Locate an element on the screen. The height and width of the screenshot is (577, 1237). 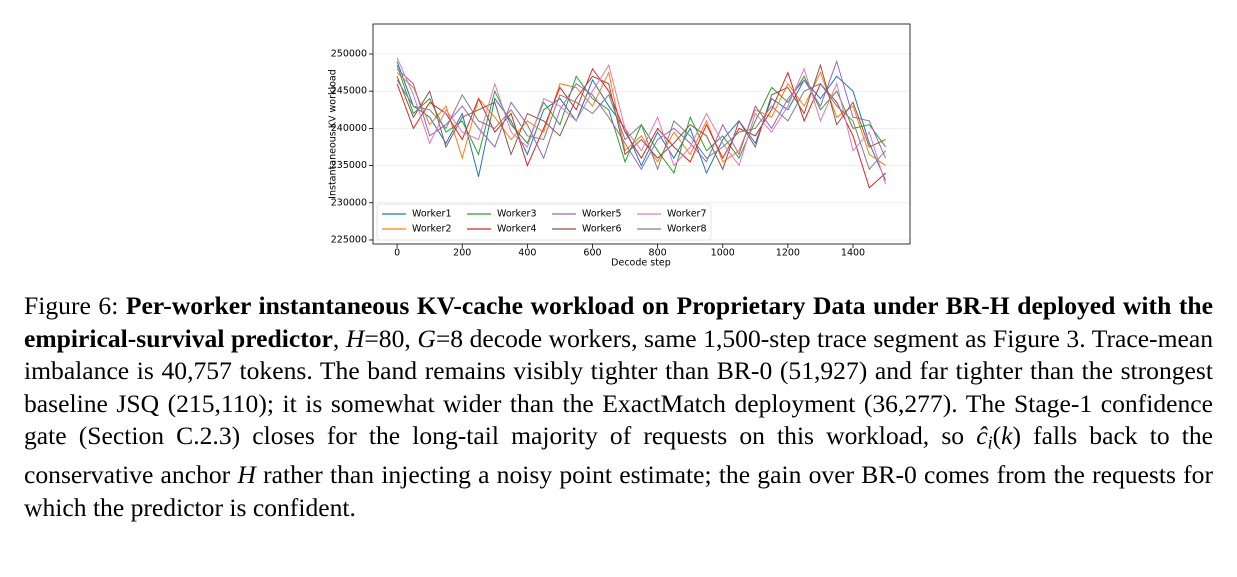
caption-text: ( is located at coordinates (997, 436).